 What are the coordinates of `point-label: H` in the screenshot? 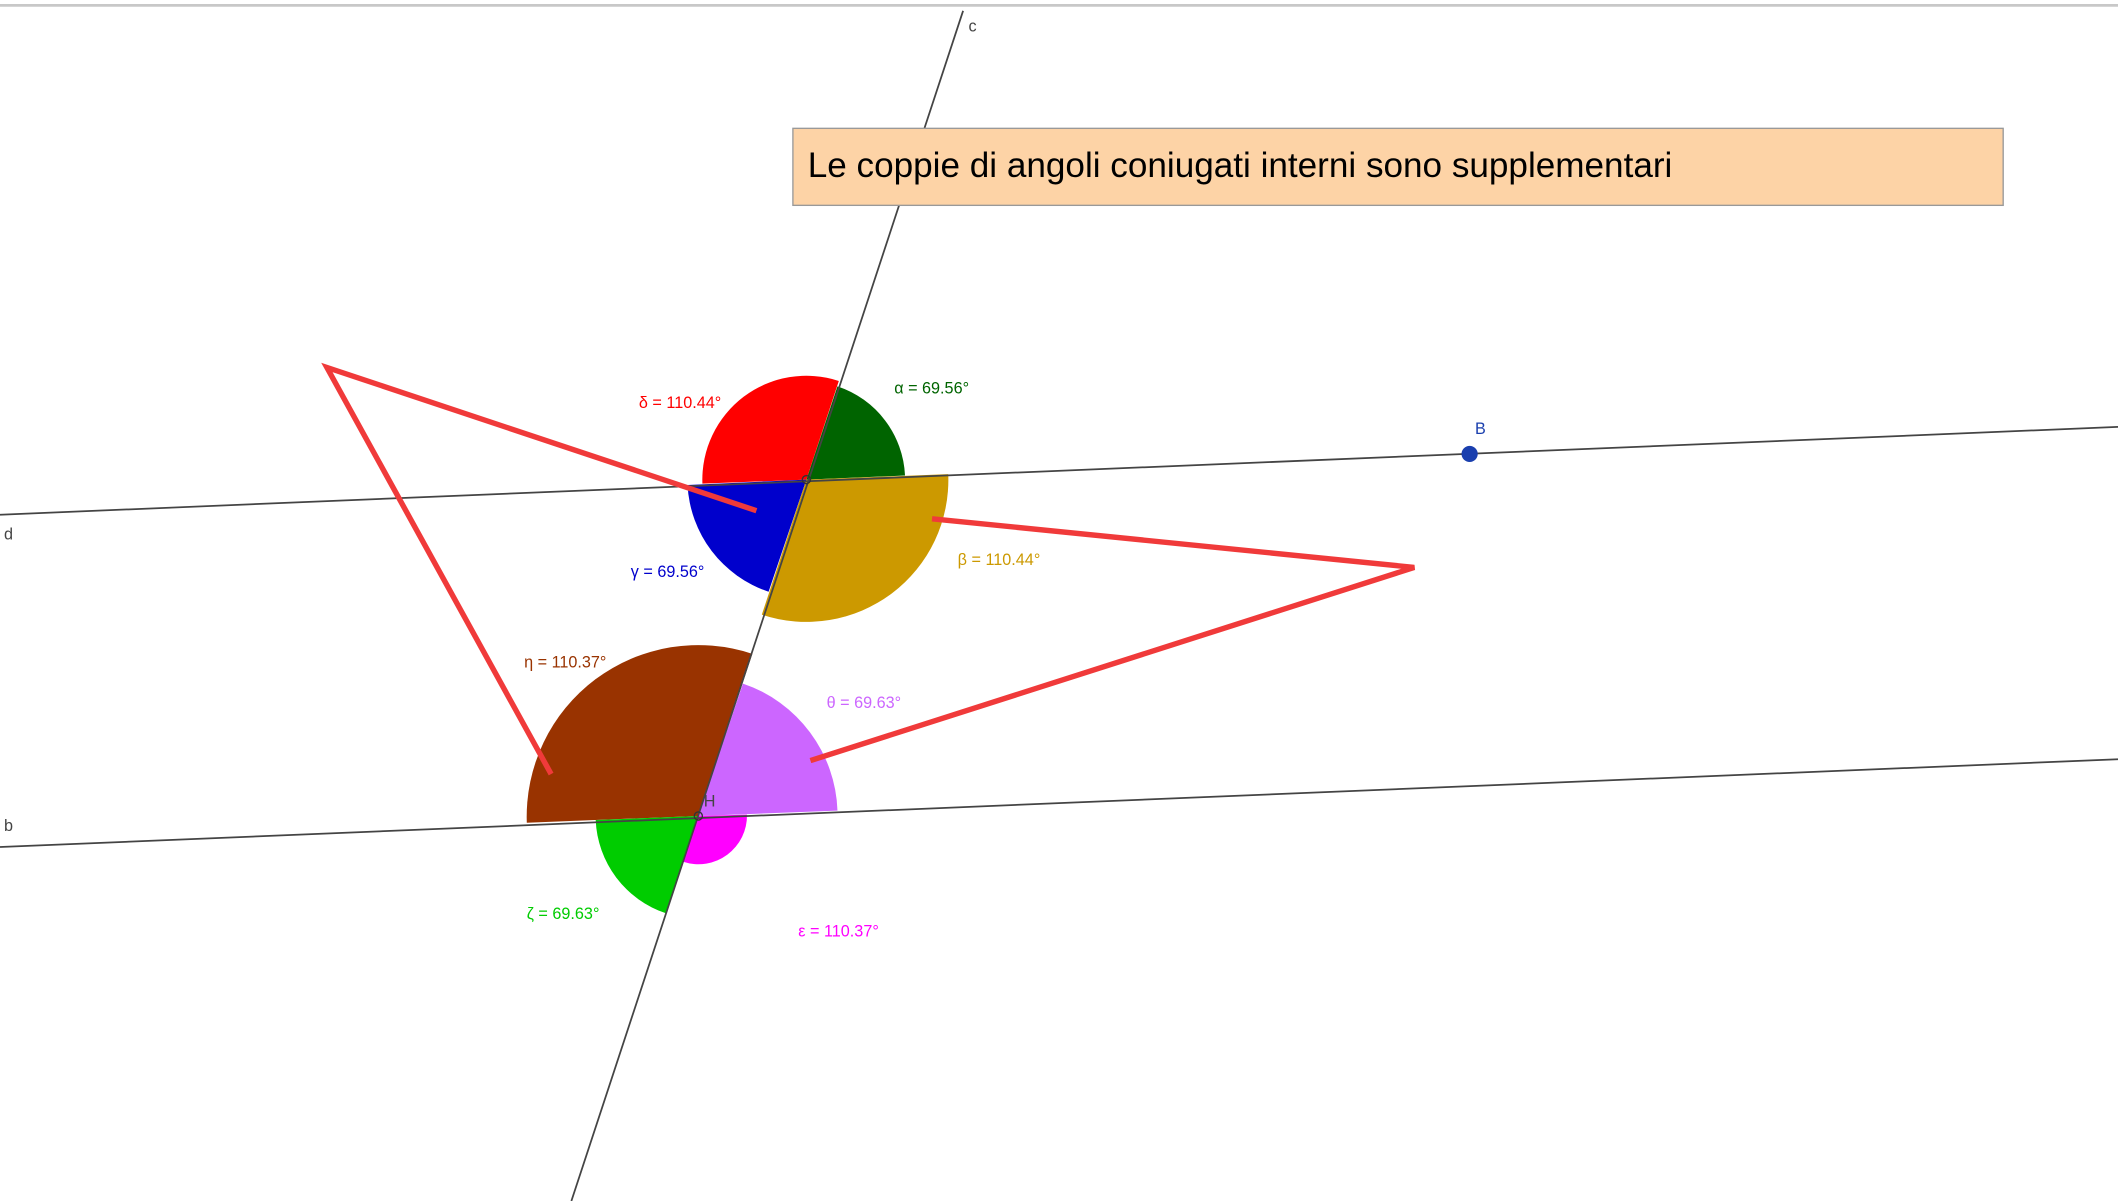 It's located at (710, 802).